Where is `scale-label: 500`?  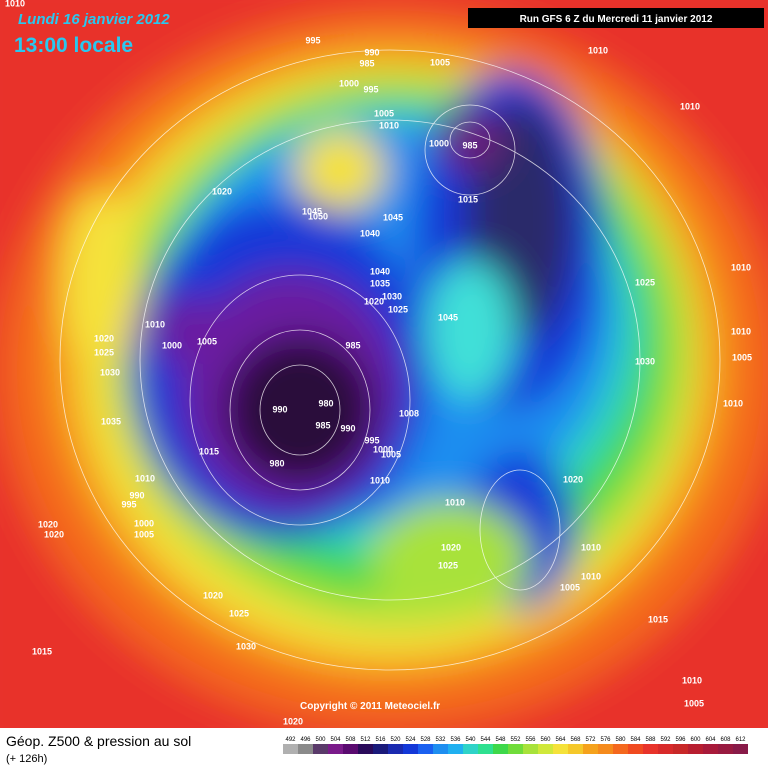 scale-label: 500 is located at coordinates (320, 740).